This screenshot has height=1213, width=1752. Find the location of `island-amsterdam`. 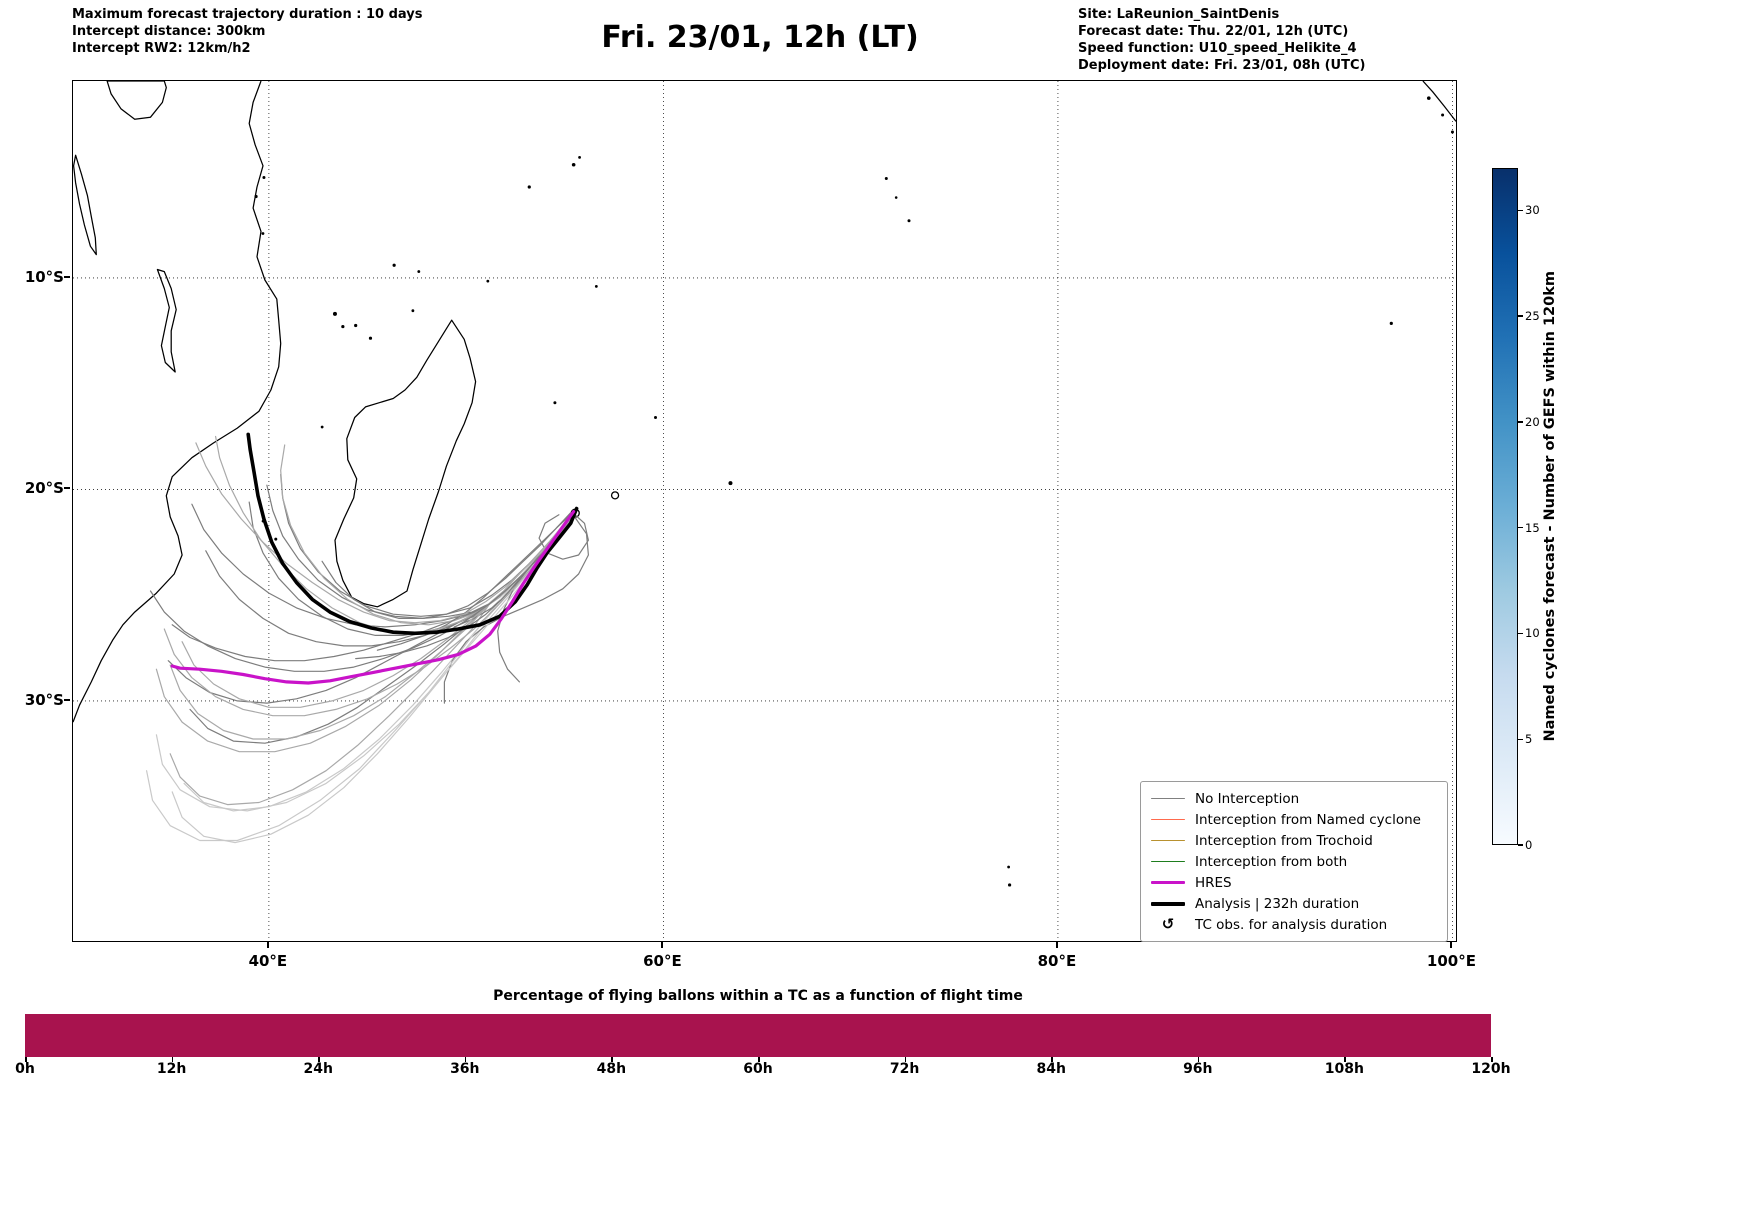

island-amsterdam is located at coordinates (1009, 867).